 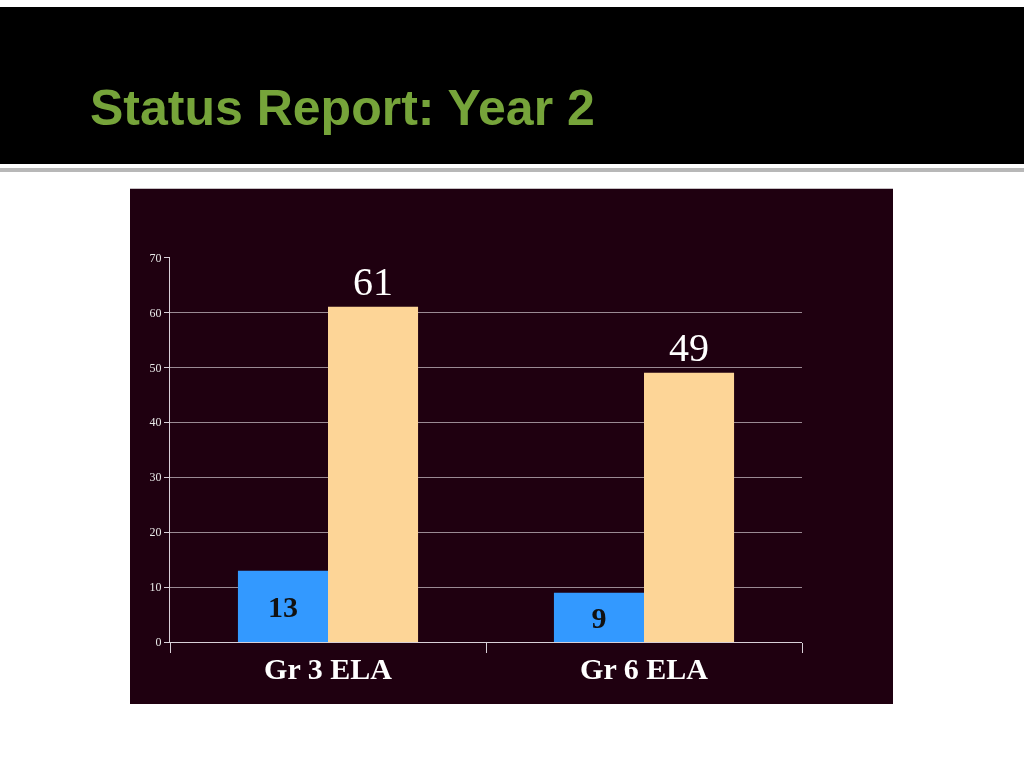 I want to click on data-label: 61, so click(x=373, y=281).